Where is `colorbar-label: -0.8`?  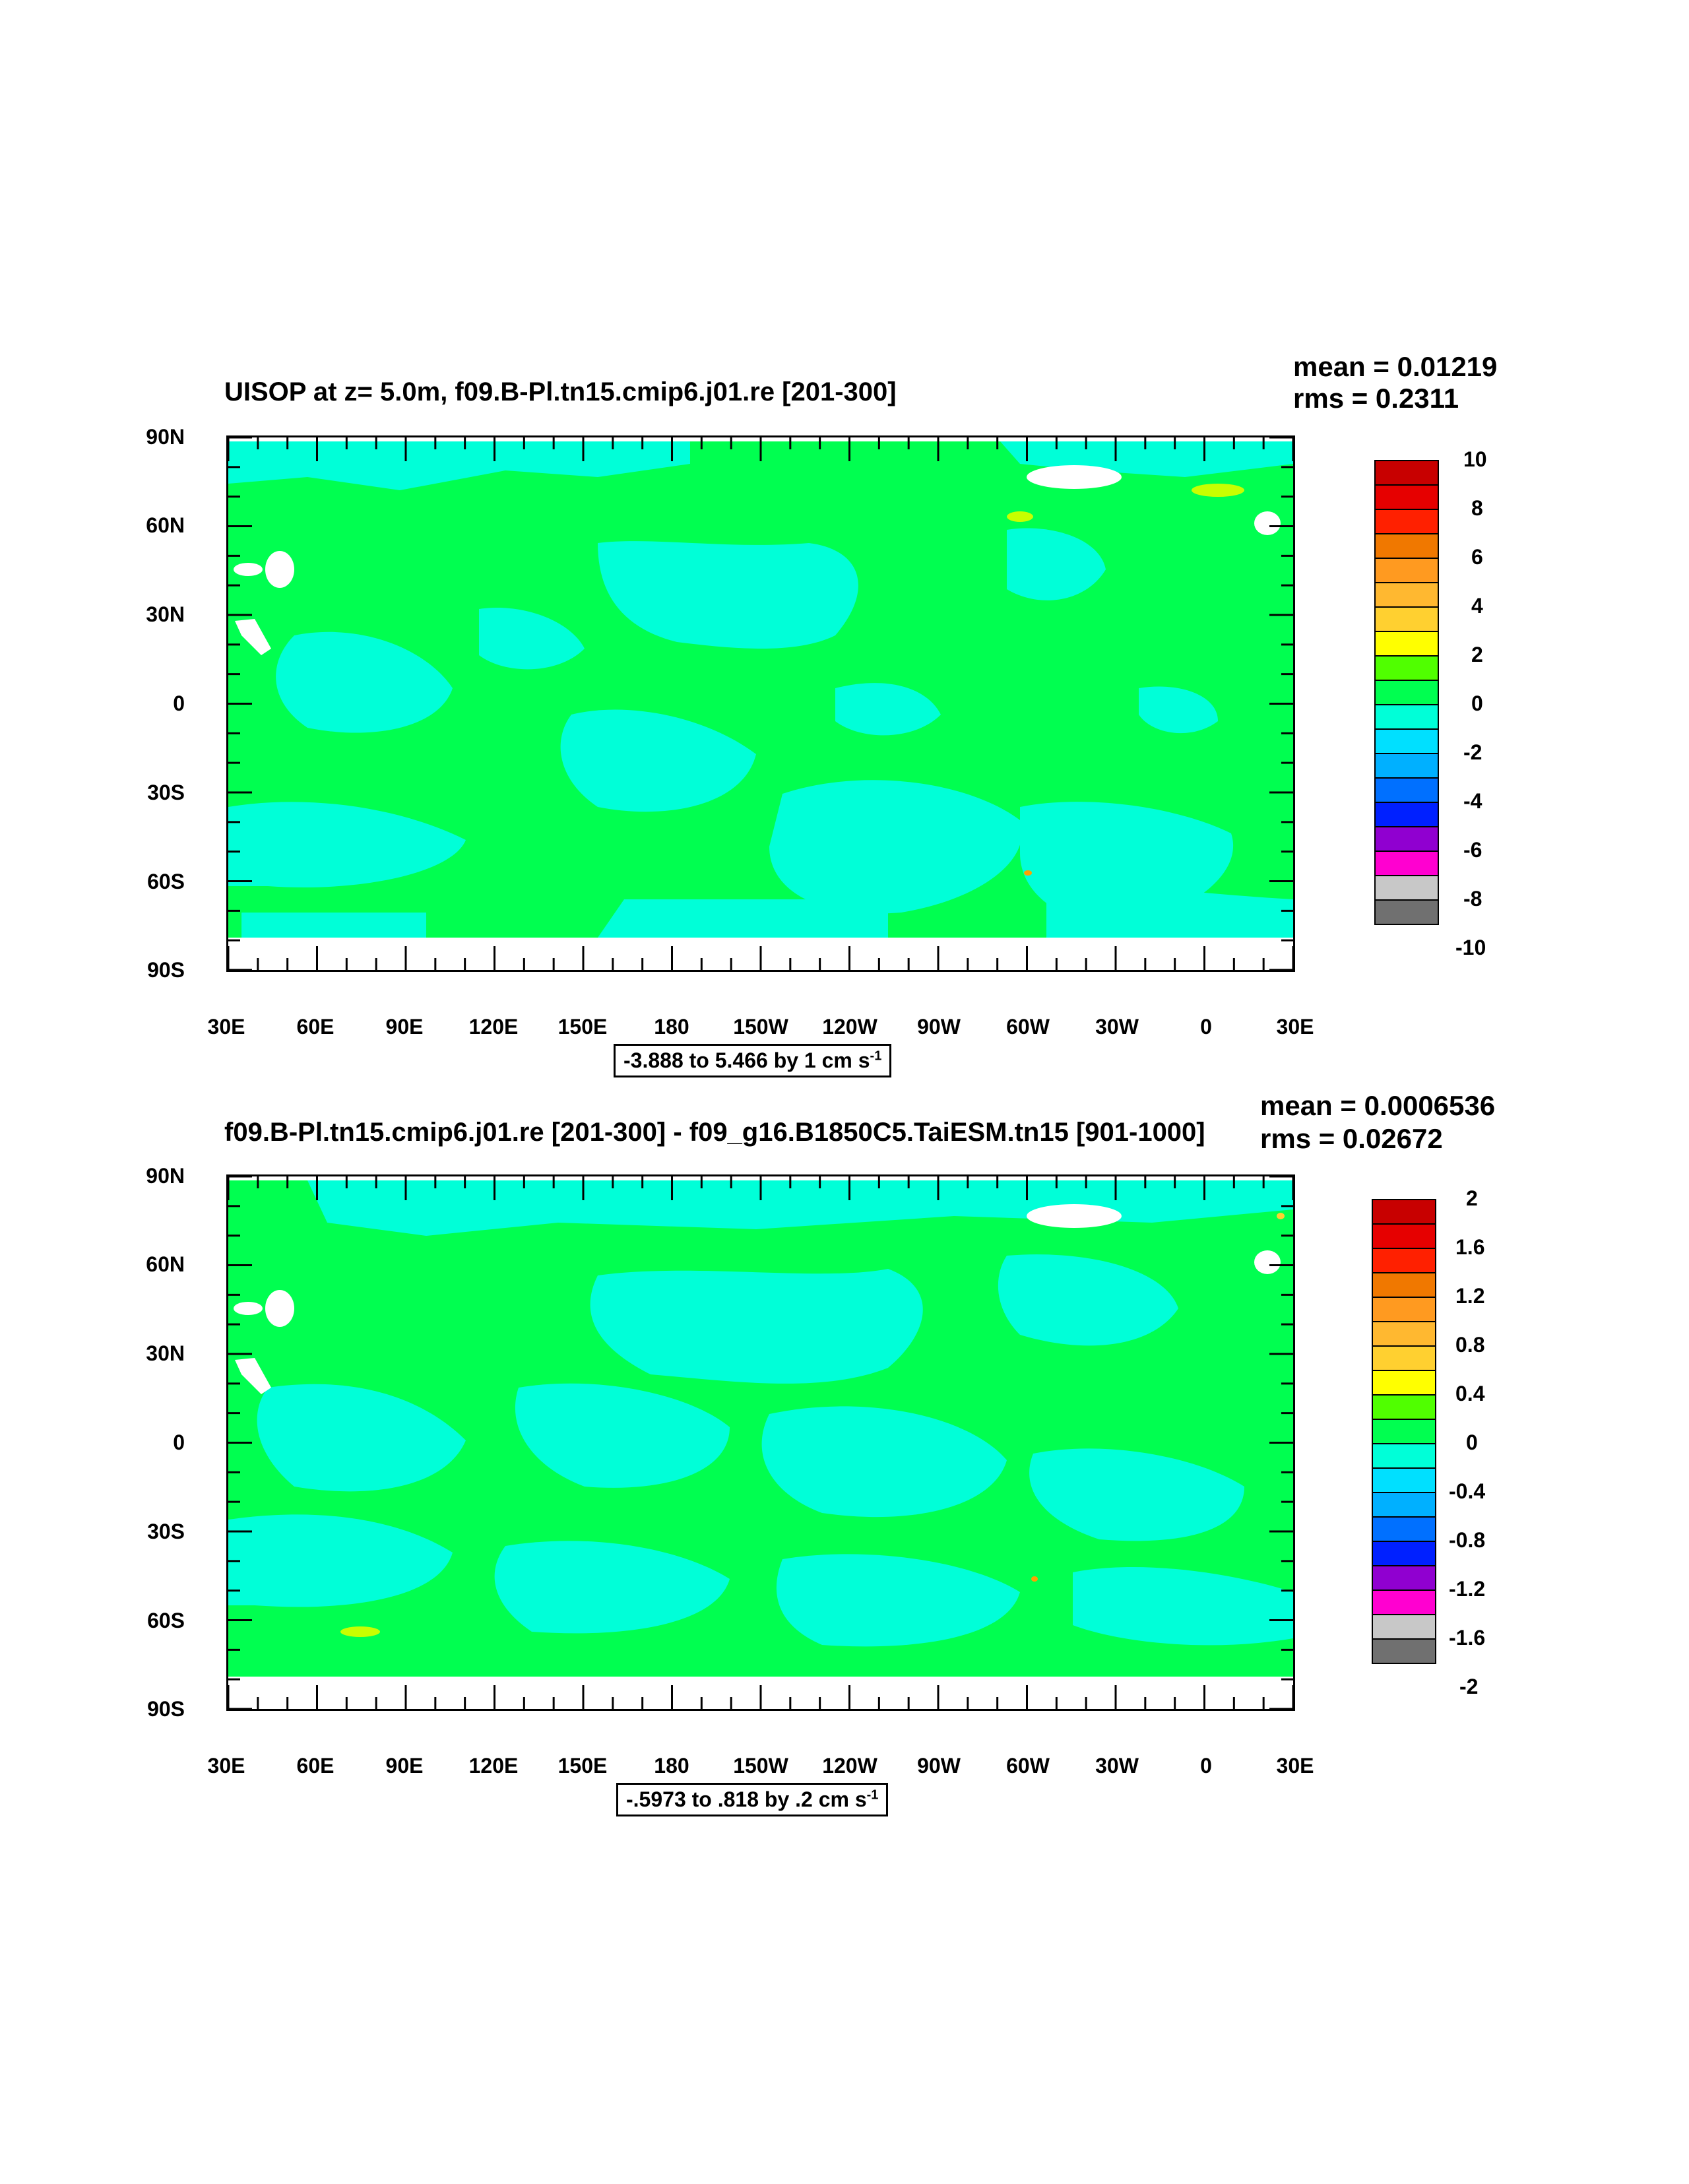 colorbar-label: -0.8 is located at coordinates (1468, 1540).